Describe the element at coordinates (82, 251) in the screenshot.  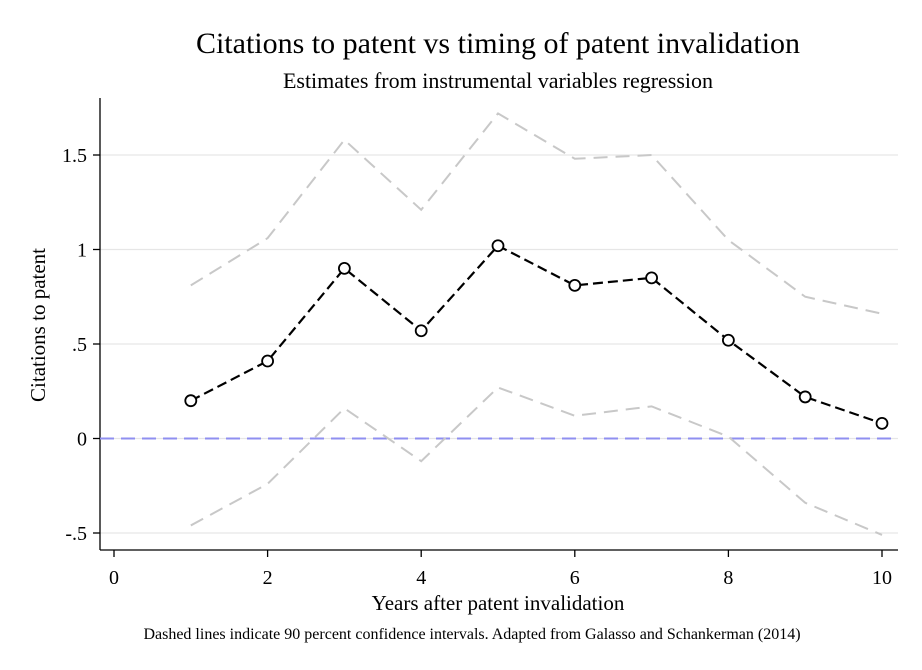
I see `y-tick-label: 1` at that location.